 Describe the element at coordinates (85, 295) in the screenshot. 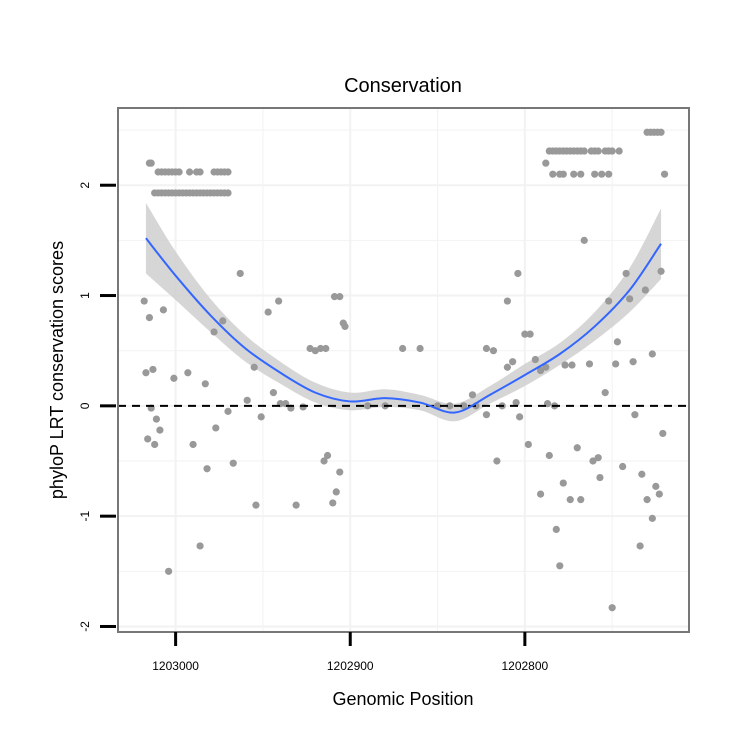

I see `y-tick-label: 1` at that location.